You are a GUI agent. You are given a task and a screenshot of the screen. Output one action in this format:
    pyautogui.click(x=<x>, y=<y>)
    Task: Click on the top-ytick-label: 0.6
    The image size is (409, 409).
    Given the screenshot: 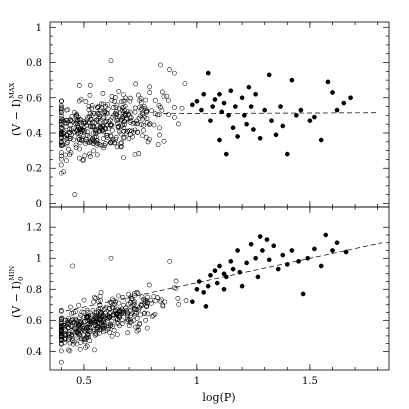 What is the action you would take?
    pyautogui.click(x=34, y=98)
    